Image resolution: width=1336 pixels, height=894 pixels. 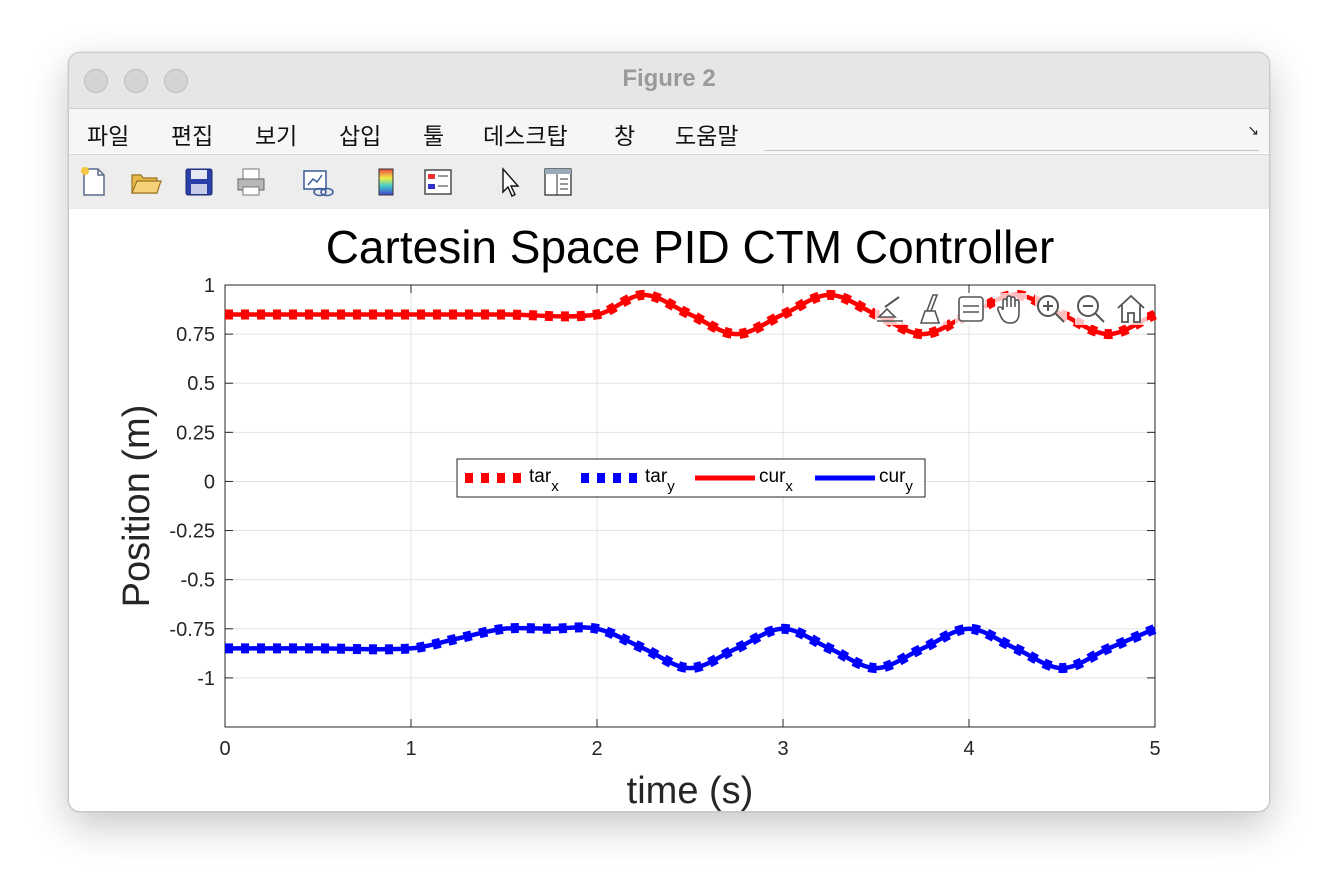 I want to click on legend-entry-label: cury, so click(x=896, y=480).